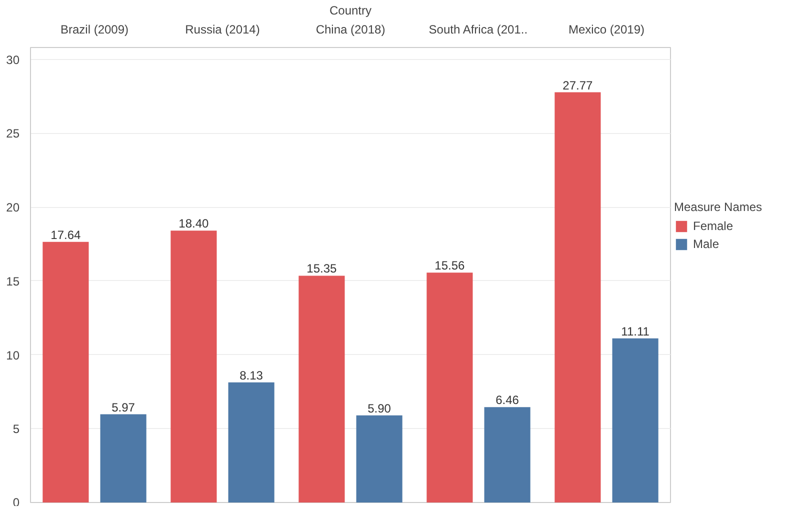 The height and width of the screenshot is (531, 801). Describe the element at coordinates (380, 408) in the screenshot. I see `data-label: 5.90` at that location.